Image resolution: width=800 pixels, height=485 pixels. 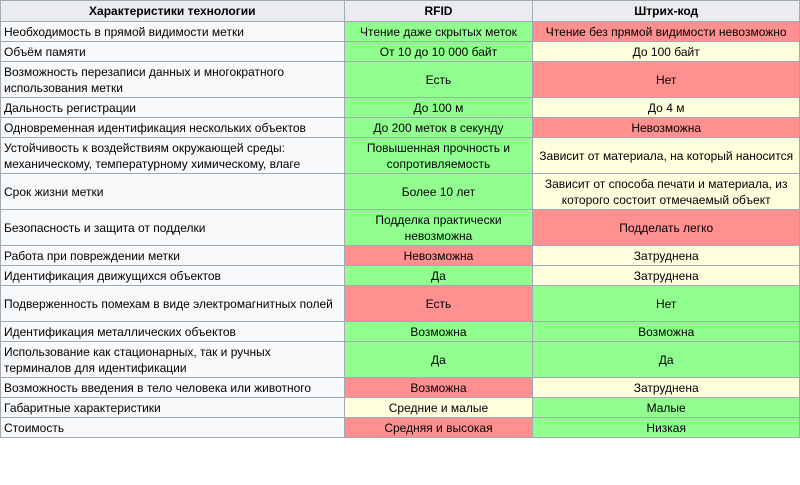 I want to click on rfid-value-cell: Повышенная прочность и сопротивляемость, so click(x=438, y=155).